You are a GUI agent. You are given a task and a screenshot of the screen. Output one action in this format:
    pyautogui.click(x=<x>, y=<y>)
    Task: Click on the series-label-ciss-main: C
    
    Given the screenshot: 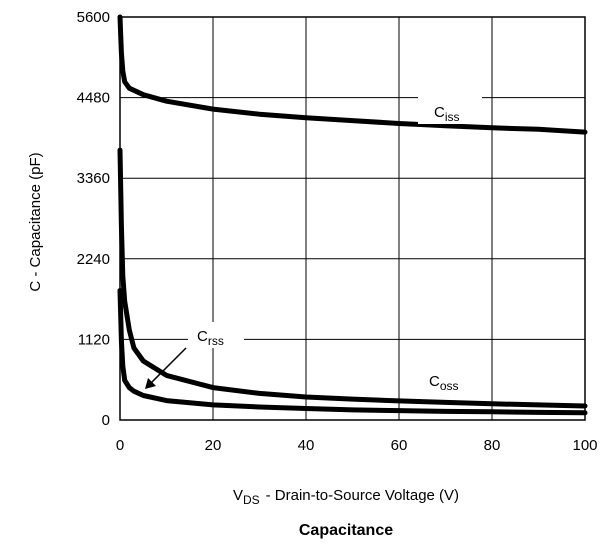 What is the action you would take?
    pyautogui.click(x=439, y=112)
    